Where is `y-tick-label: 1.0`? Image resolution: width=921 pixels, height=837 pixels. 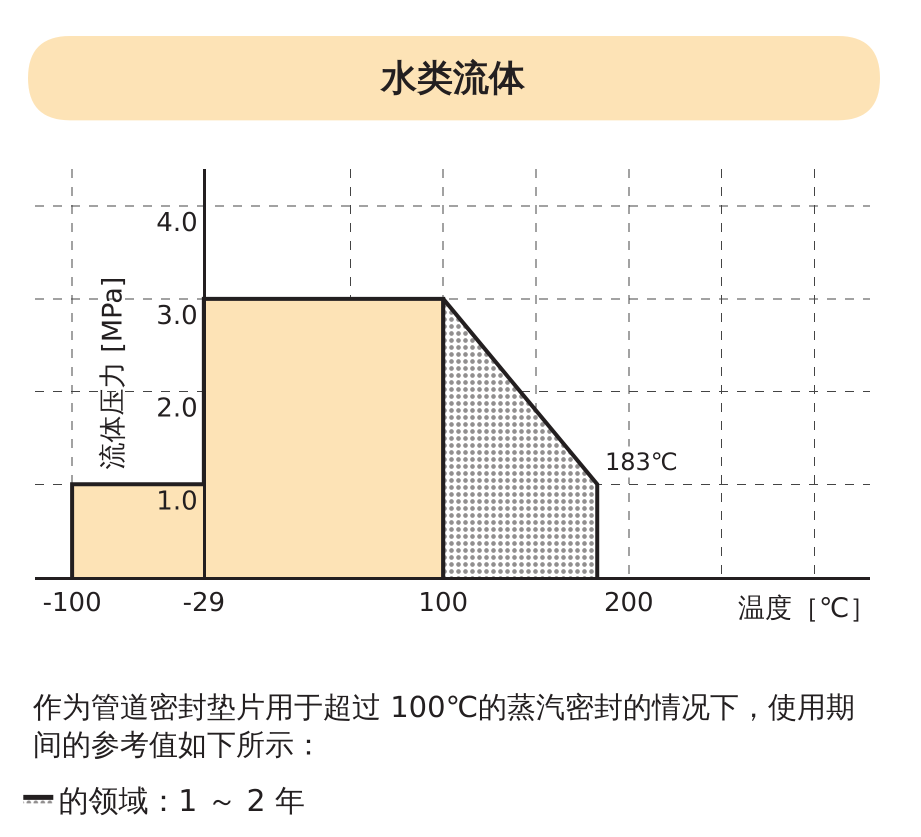
y-tick-label: 1.0 is located at coordinates (177, 501).